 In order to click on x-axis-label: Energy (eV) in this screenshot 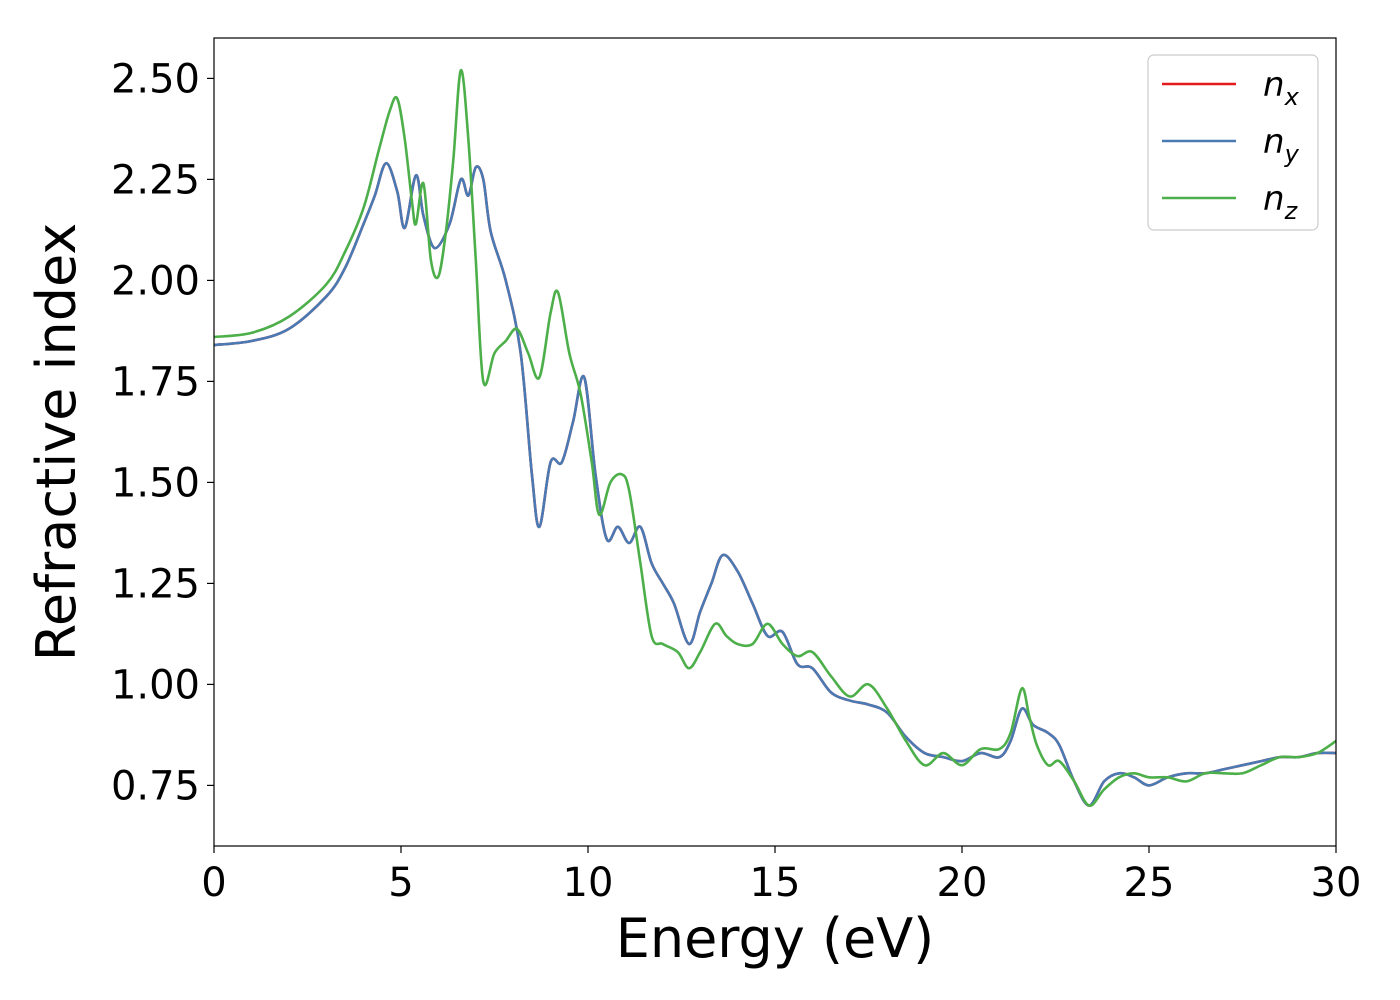, I will do `click(775, 938)`.